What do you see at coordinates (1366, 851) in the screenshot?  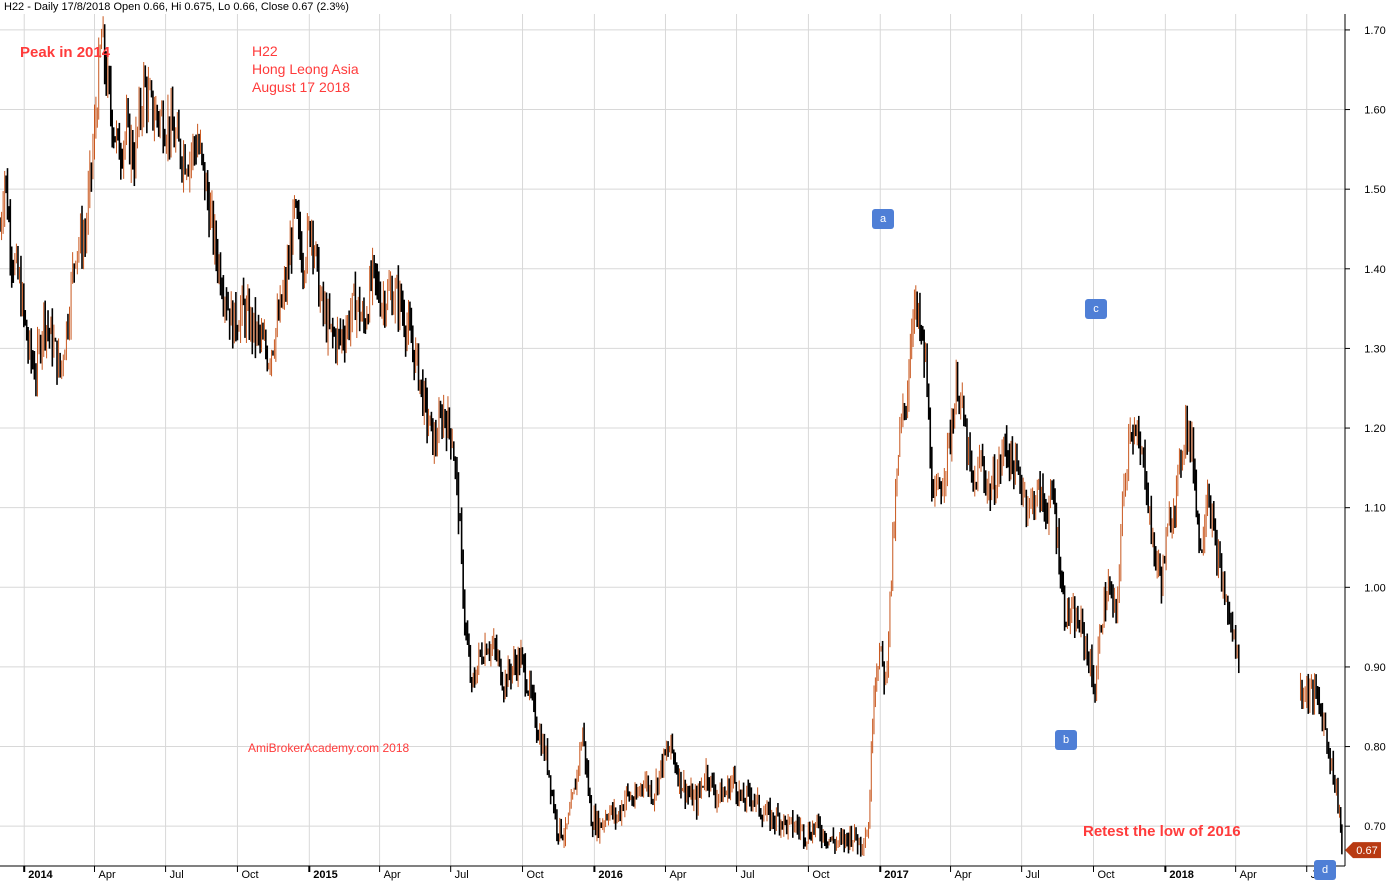 I see `last-price-tag-label: 0.67` at bounding box center [1366, 851].